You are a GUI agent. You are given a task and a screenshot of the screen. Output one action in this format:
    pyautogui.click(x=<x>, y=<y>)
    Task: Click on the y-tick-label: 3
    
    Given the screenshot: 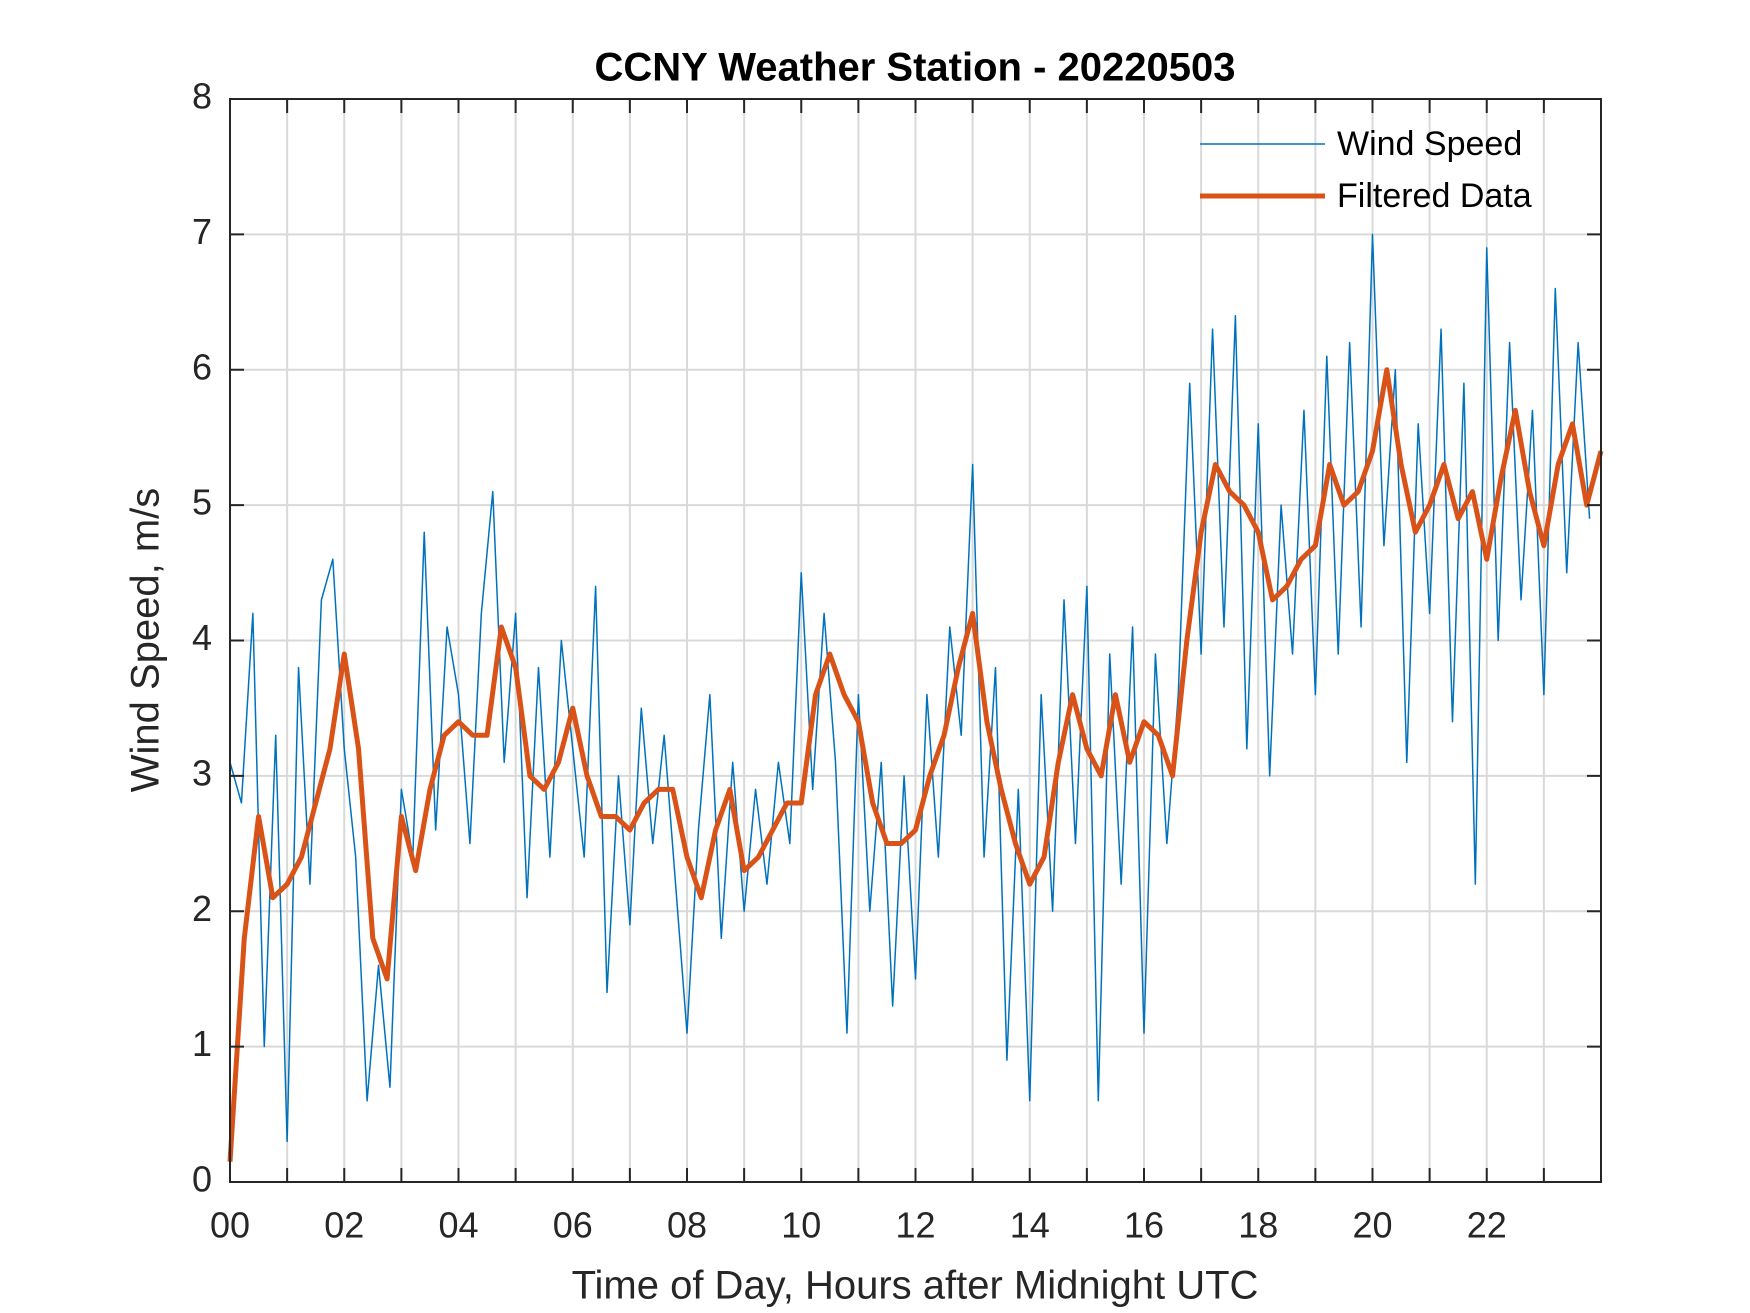 What is the action you would take?
    pyautogui.click(x=202, y=772)
    